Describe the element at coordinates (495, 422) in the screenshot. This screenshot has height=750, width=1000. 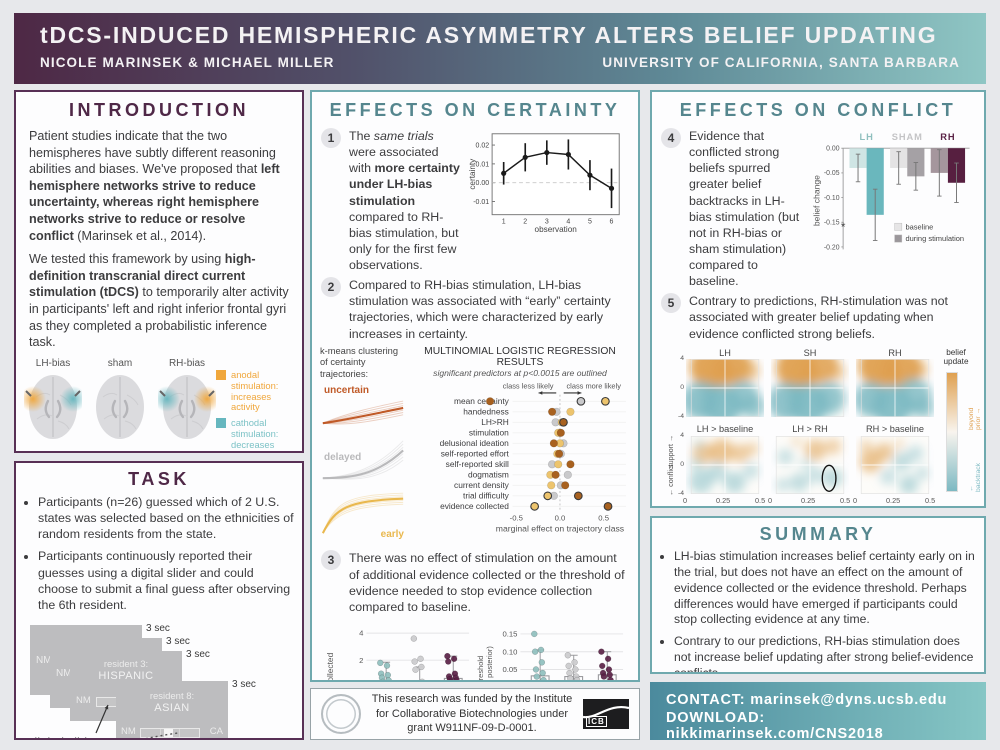
I see `svg-text: LH>RH` at that location.